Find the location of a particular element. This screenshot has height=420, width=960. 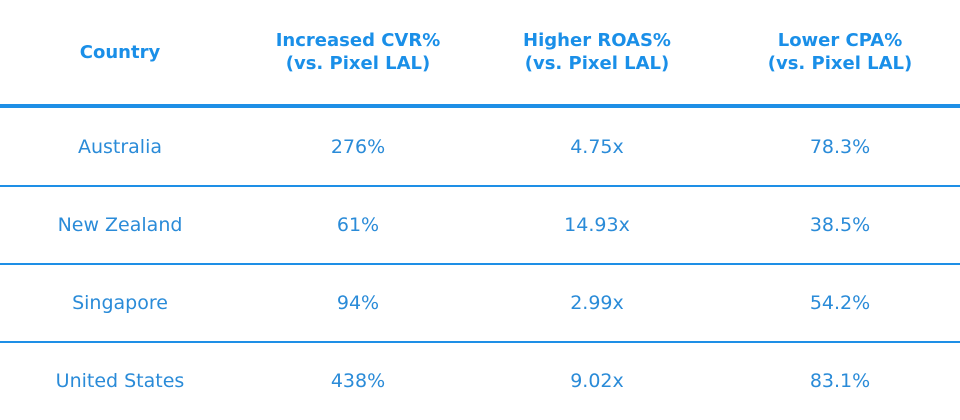

table-cell: 61% is located at coordinates (358, 224).